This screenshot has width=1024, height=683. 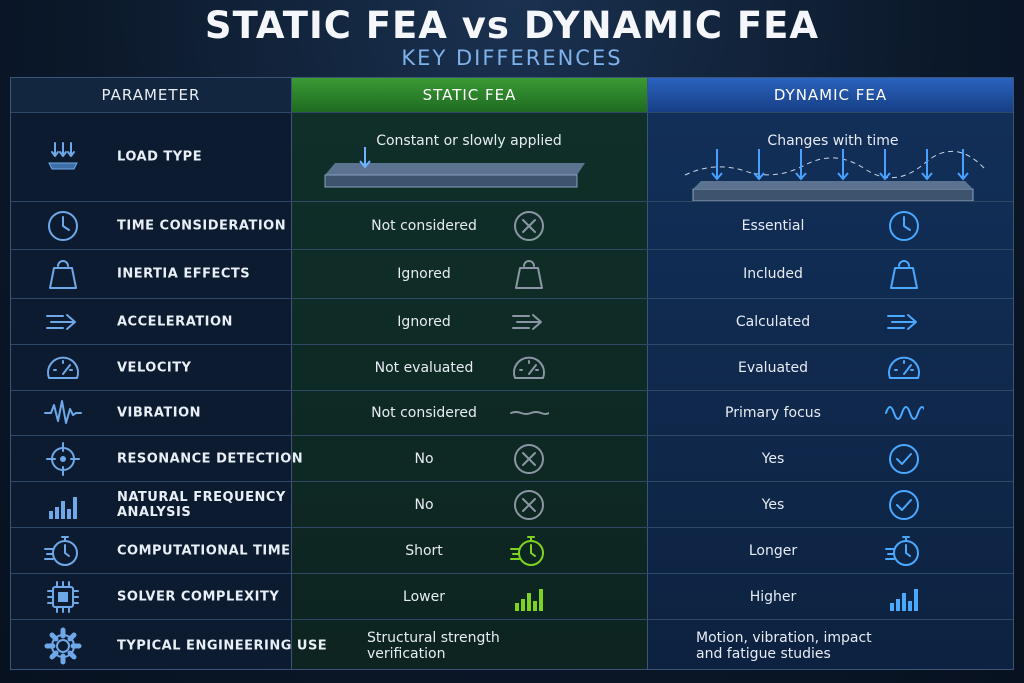 I want to click on static-value: No, so click(x=424, y=458).